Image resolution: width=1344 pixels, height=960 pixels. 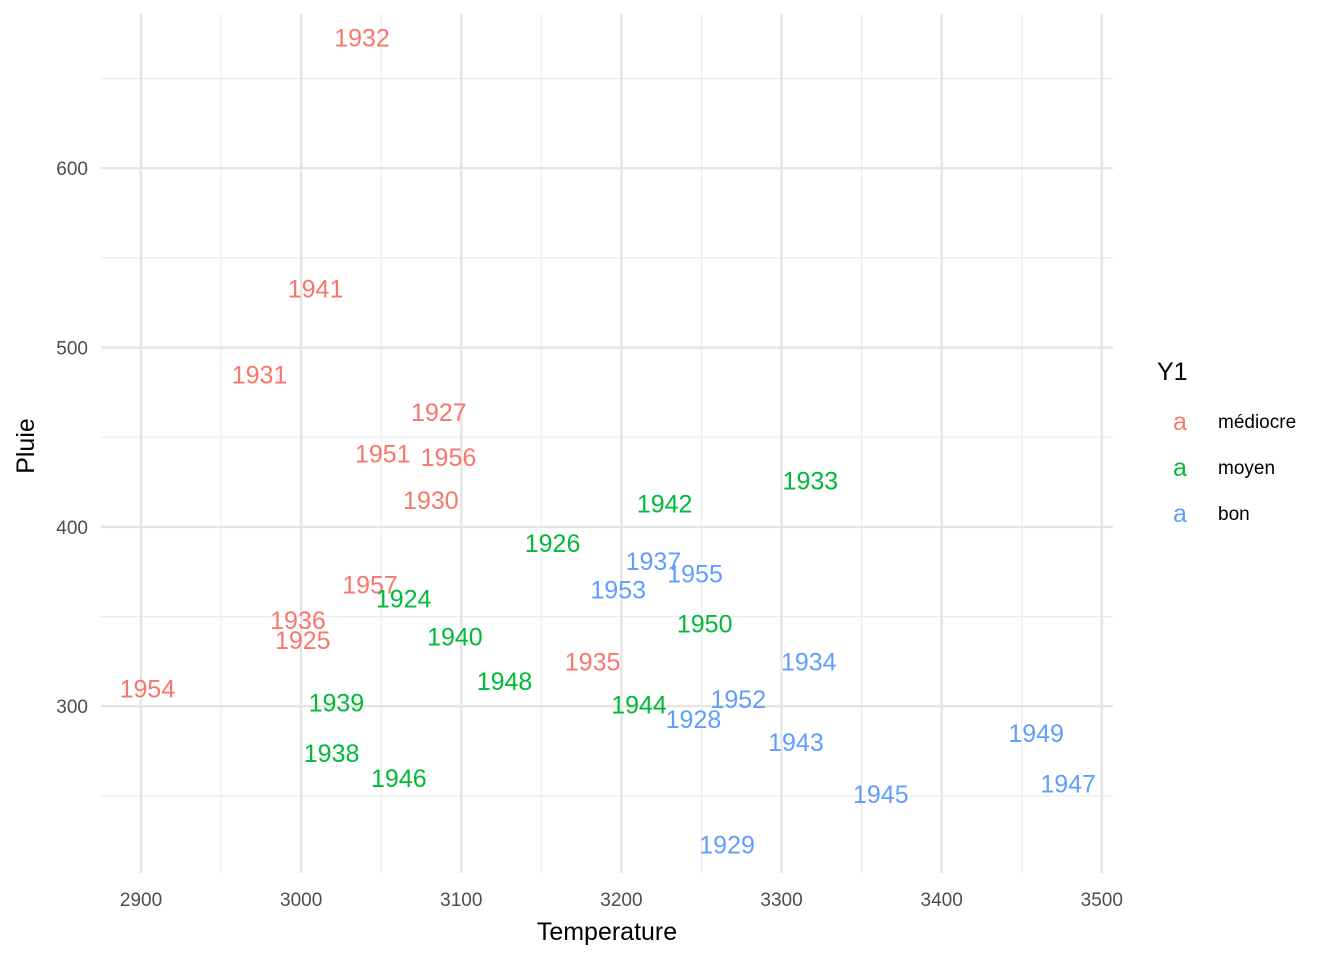 What do you see at coordinates (72, 707) in the screenshot?
I see `y-tick-label: 300` at bounding box center [72, 707].